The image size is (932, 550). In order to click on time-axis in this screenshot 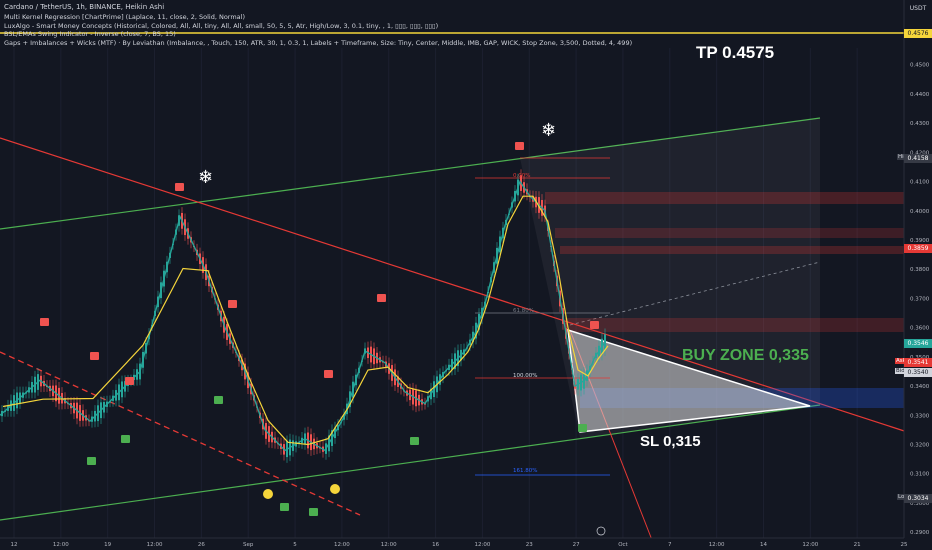, I will do `click(466, 544)`.